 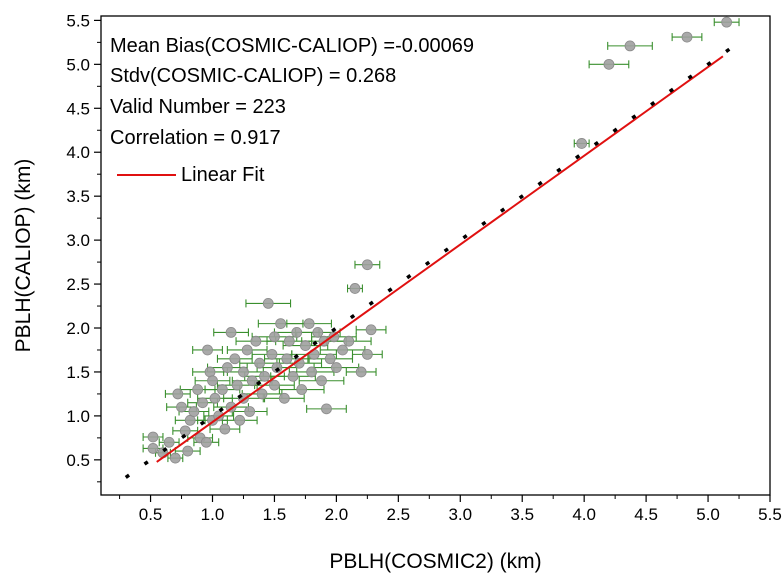 I want to click on annotation-mean-bias: Mean Bias(COSMIC-CALIOP) =-0.00069, so click(x=292, y=46).